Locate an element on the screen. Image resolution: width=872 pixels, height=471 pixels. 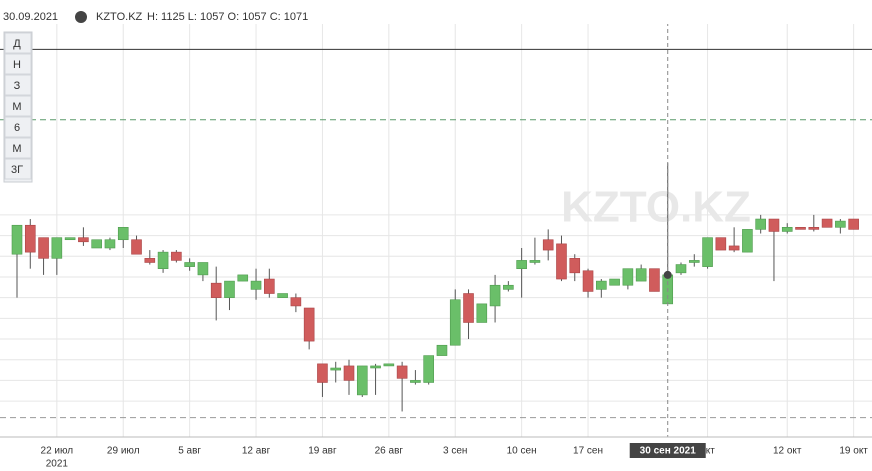
period-button: Д is located at coordinates (18, 43).